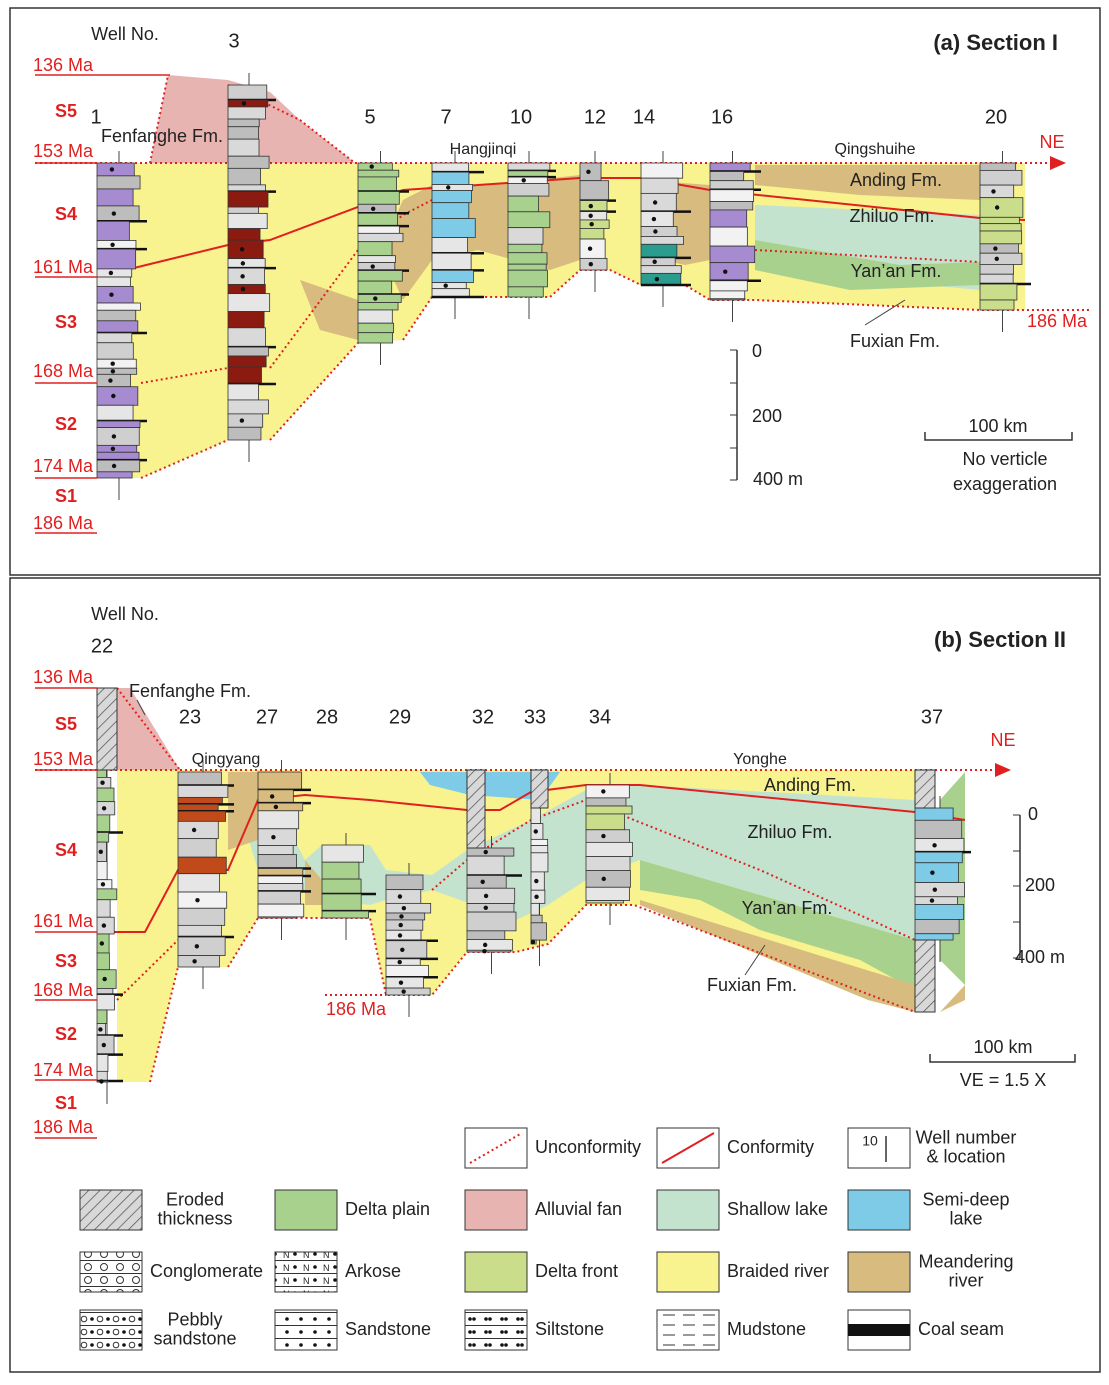 The height and width of the screenshot is (1385, 1109). What do you see at coordinates (1040, 957) in the screenshot?
I see `scale-label: 400 m` at bounding box center [1040, 957].